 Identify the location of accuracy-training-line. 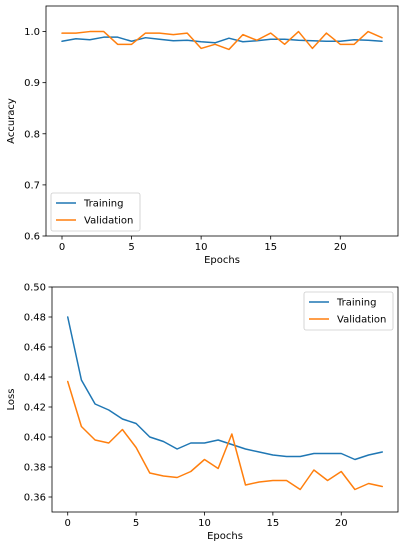
(222, 40).